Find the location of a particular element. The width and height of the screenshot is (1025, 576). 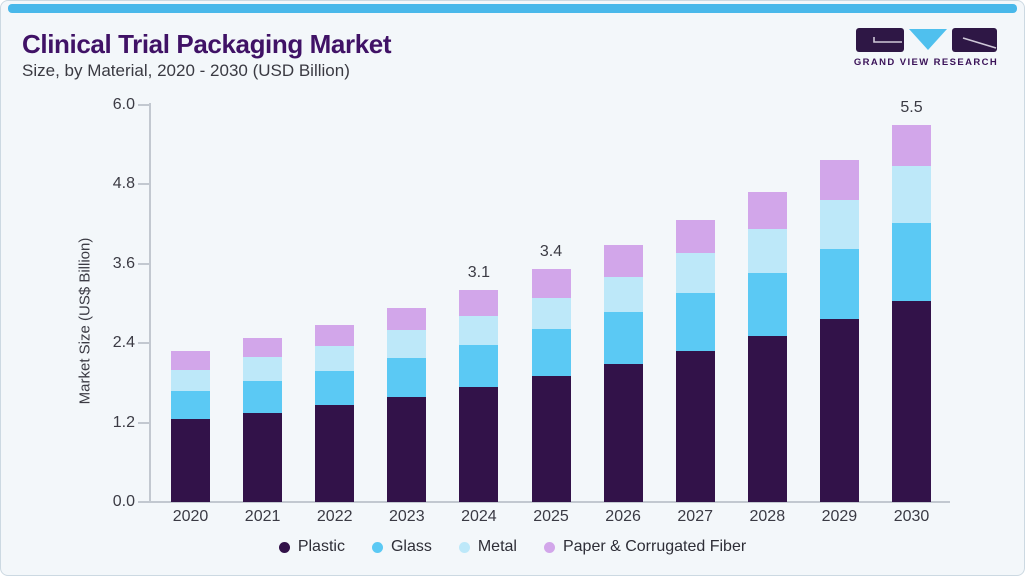

bar-segment-2030-metal is located at coordinates (911, 194).